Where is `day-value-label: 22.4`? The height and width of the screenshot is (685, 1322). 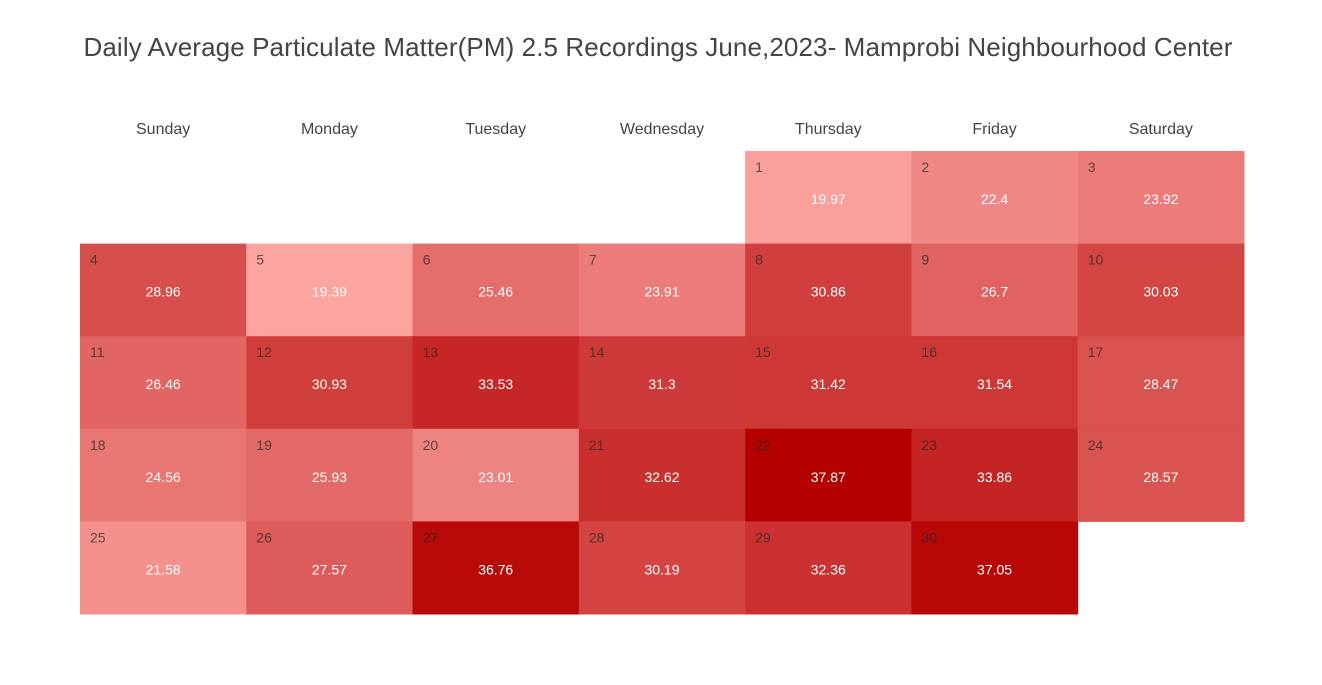 day-value-label: 22.4 is located at coordinates (994, 199).